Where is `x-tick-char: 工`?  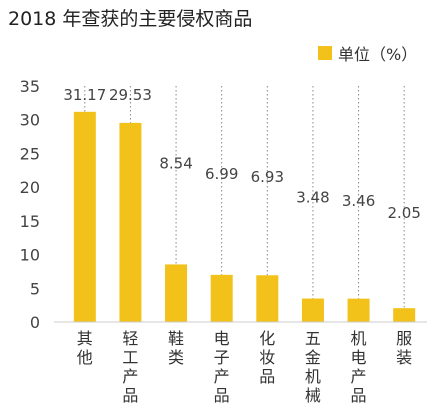
x-tick-char: 工 is located at coordinates (130, 357).